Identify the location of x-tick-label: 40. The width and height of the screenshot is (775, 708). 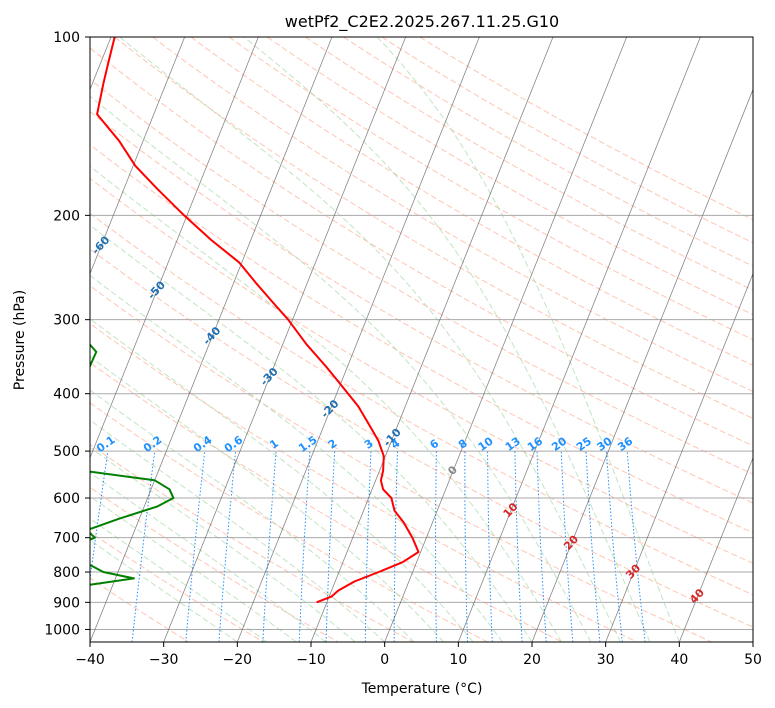
(679, 660).